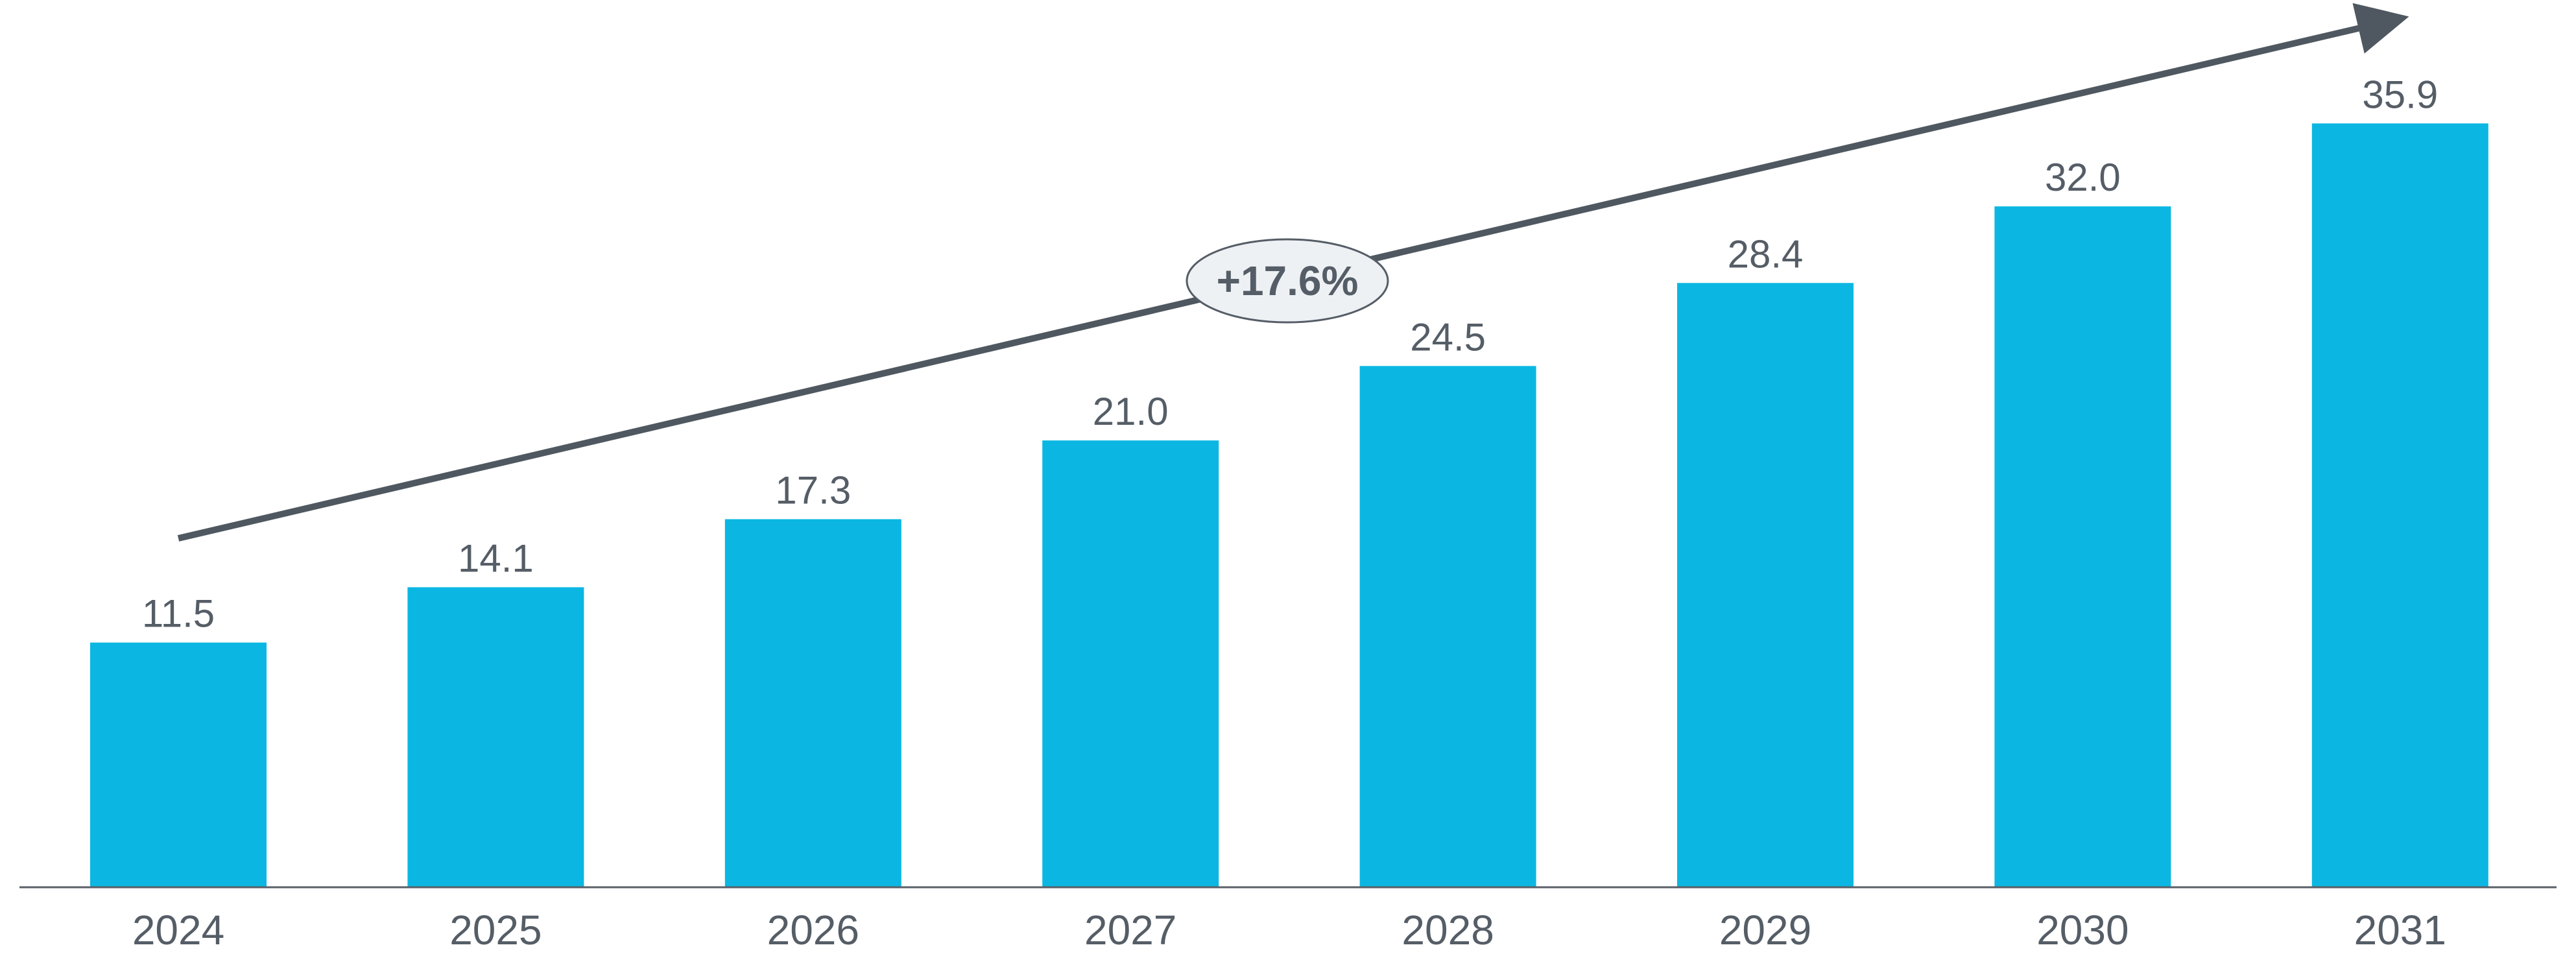  What do you see at coordinates (1448, 337) in the screenshot?
I see `bar-value-label-2028: 24.5` at bounding box center [1448, 337].